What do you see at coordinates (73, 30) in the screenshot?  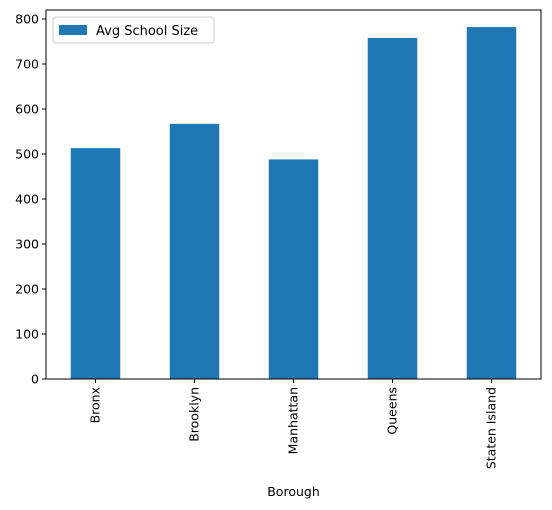 I see `legend-swatch` at bounding box center [73, 30].